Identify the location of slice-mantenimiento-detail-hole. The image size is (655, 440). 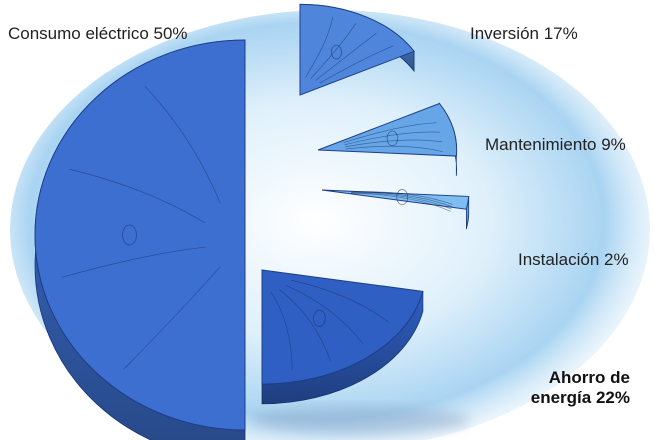
(392, 138).